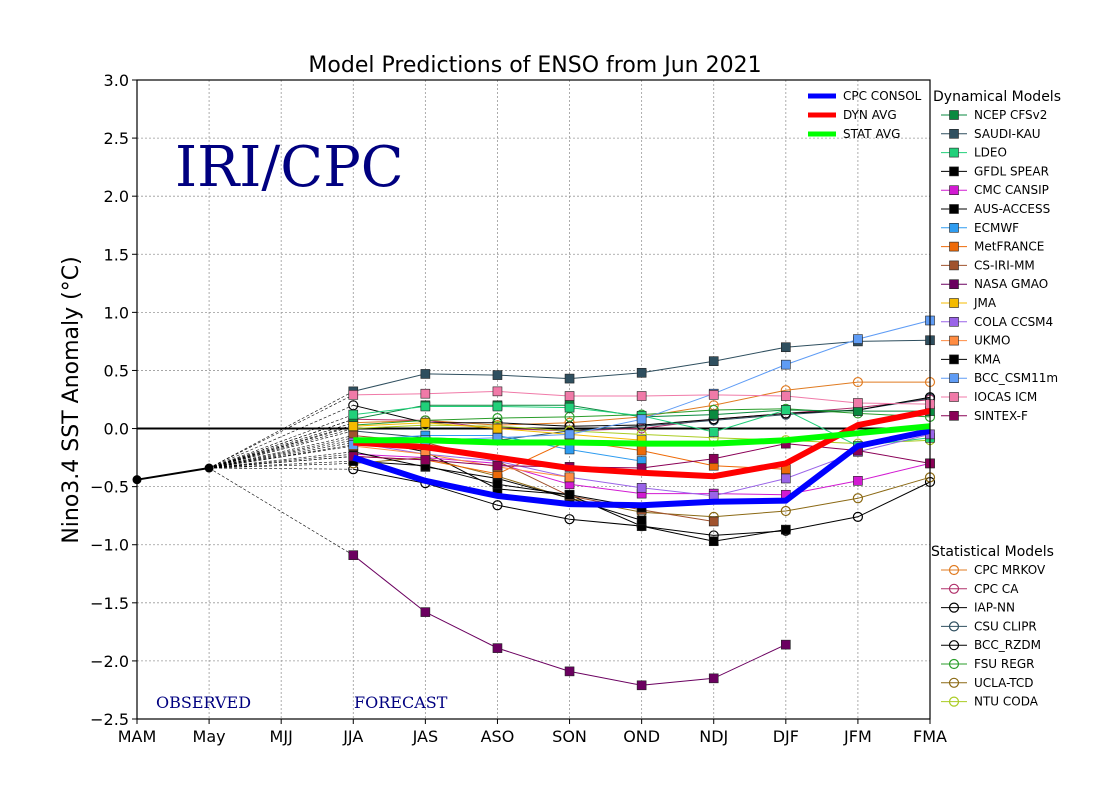 This screenshot has height=800, width=1100. I want to click on series-line-ntu-coda, so click(642, 434).